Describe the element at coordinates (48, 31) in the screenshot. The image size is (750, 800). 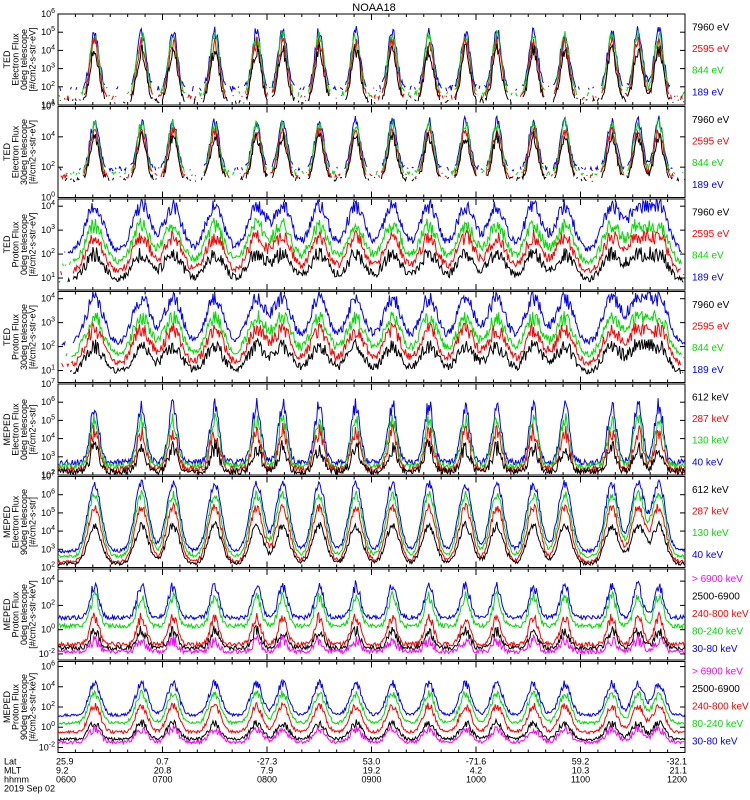
I see `y-tick-label: 10⁵` at that location.